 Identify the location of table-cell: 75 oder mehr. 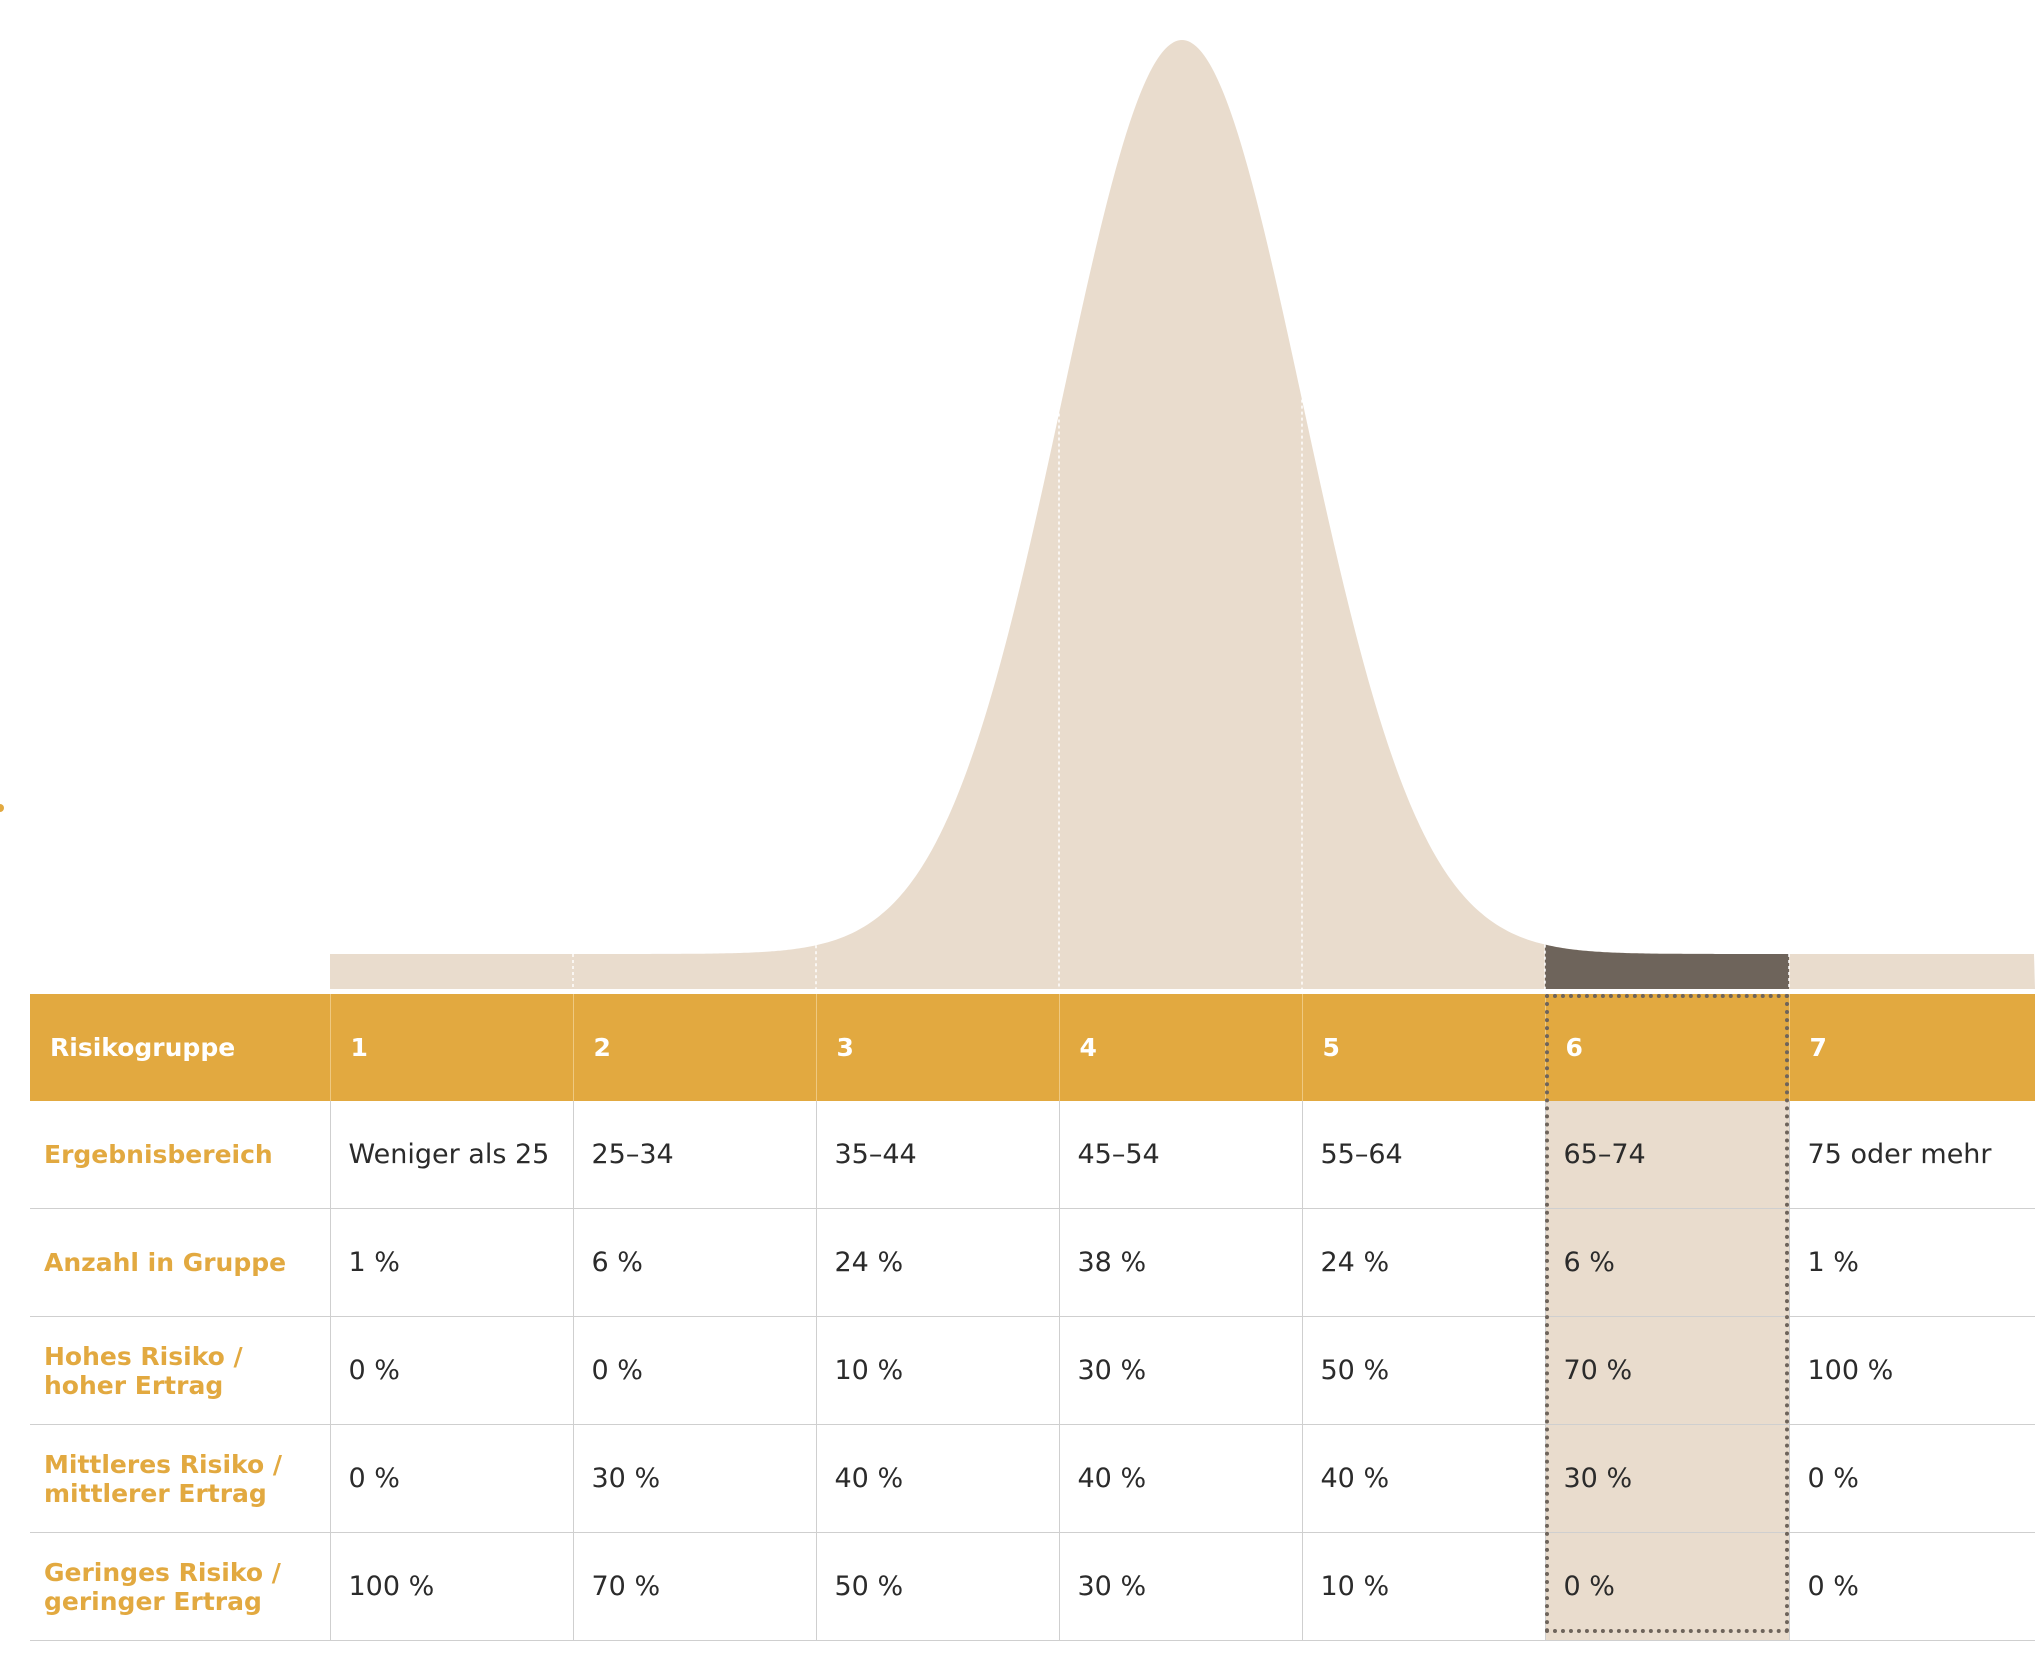
(1911, 1155).